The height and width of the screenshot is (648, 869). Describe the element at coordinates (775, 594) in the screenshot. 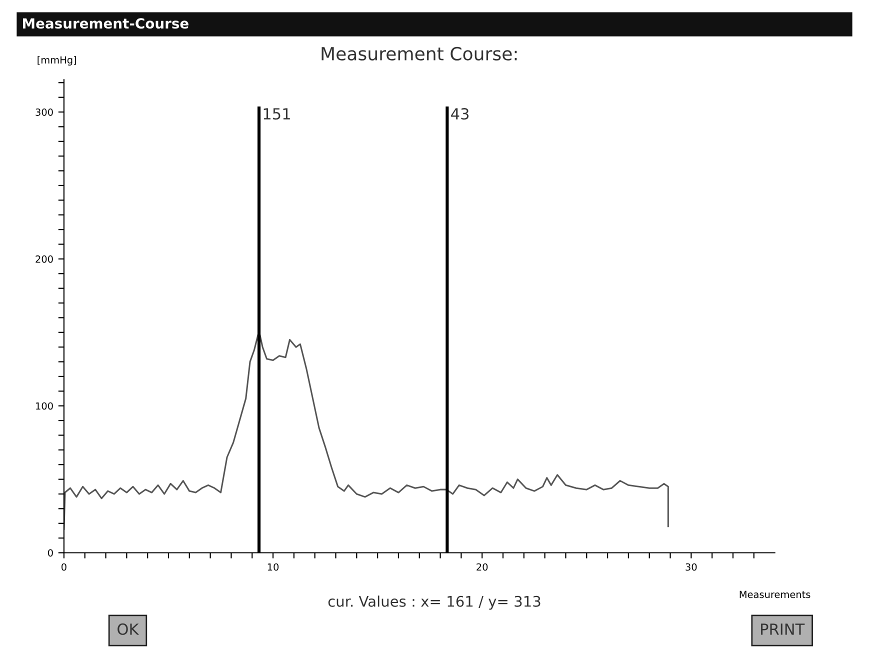

I see `x-axis-title: Measurements` at that location.